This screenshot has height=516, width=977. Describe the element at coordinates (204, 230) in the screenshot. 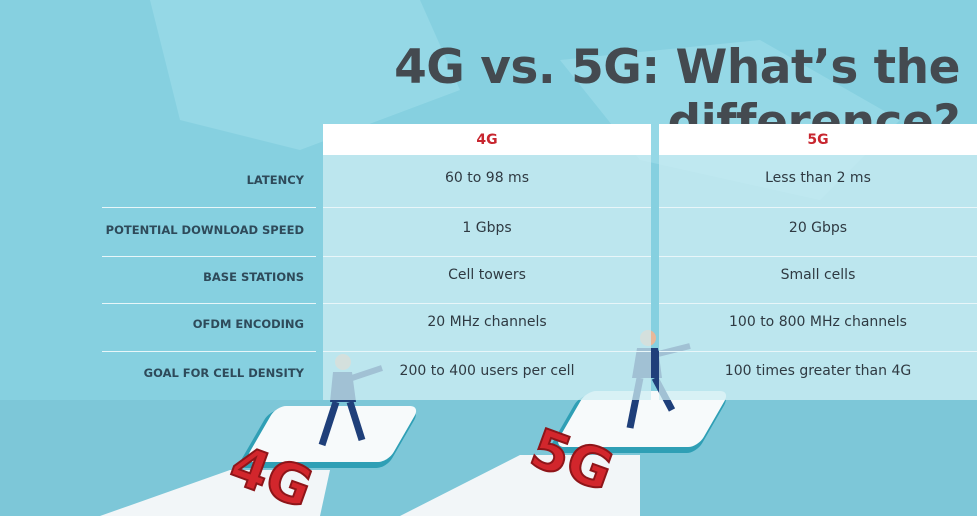

I see `row-label: POTENTIAL DOWNLOAD SPEED` at that location.